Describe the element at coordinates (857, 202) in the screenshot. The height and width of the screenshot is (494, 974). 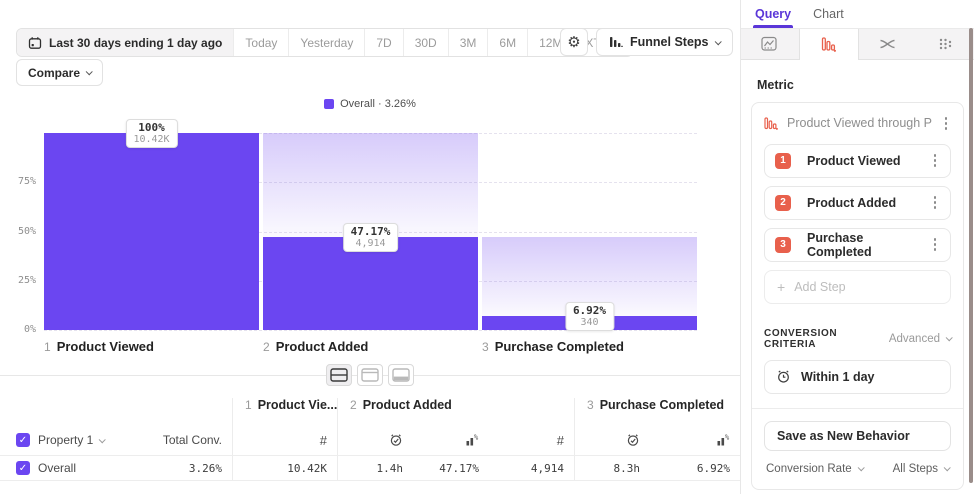
I see `funnel-step-2: 2 Product Added` at that location.